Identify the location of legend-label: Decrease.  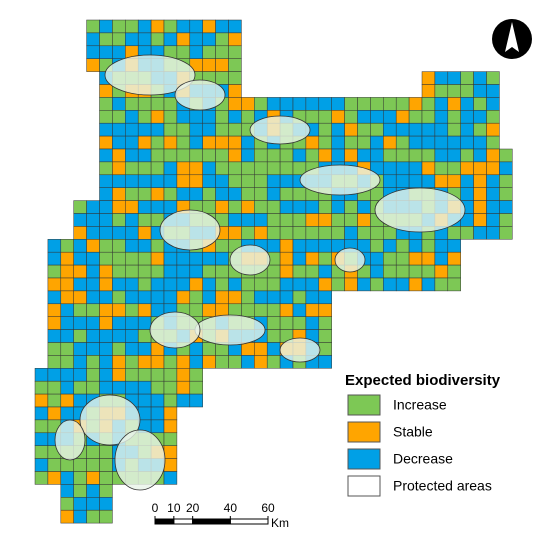
(423, 459).